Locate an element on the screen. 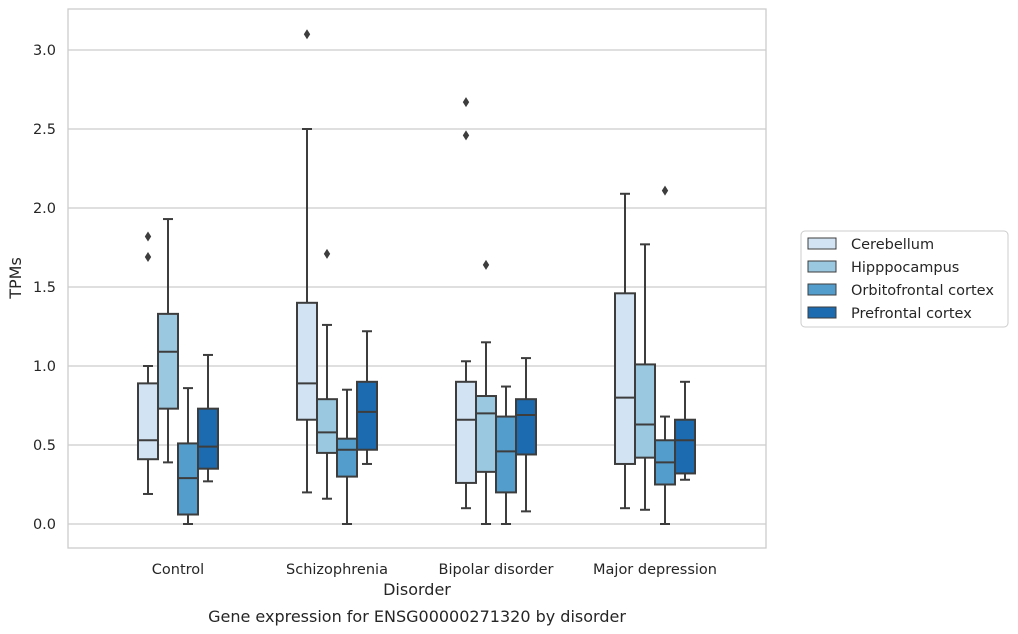  legend-frame is located at coordinates (904, 279).